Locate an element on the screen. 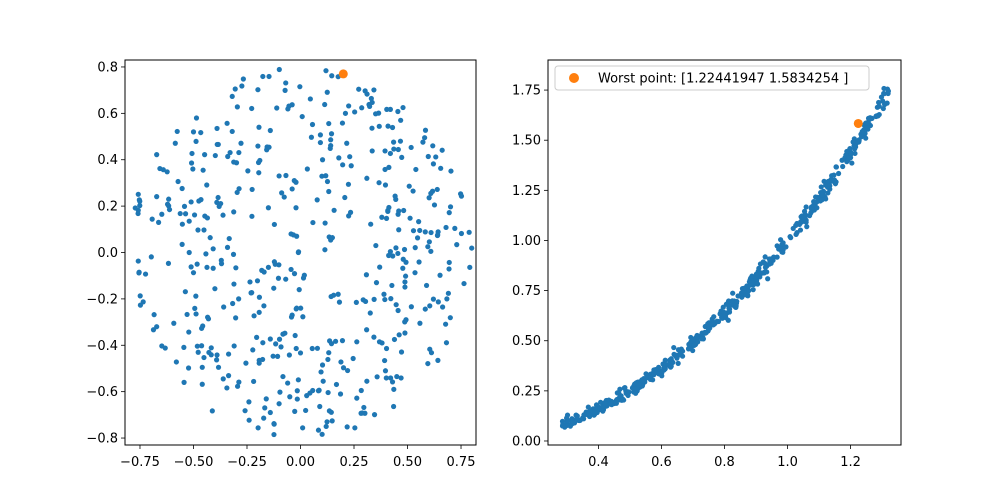 This screenshot has height=500, width=1000. right-y-axis: 0.00 0.25 0.50 0.75 1.00 1.25 1.50 1.75 is located at coordinates (530, 266).